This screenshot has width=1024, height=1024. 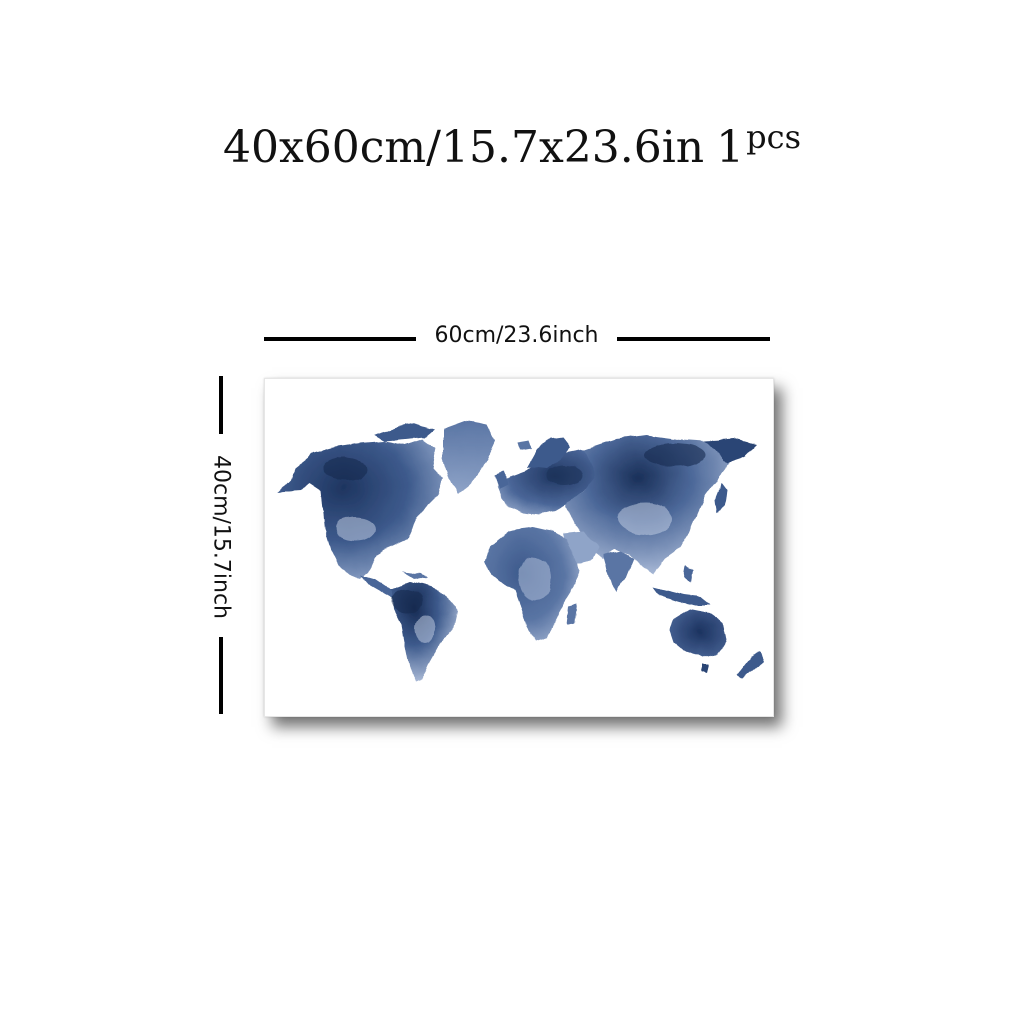 I want to click on height-dimension-label: 40cm/15.7inch, so click(x=221, y=537).